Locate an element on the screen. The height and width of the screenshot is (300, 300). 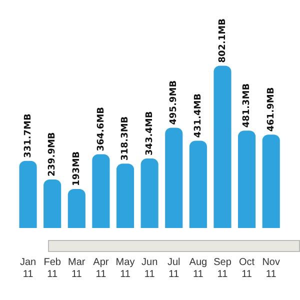
data-label: 461.9MB is located at coordinates (271, 109).